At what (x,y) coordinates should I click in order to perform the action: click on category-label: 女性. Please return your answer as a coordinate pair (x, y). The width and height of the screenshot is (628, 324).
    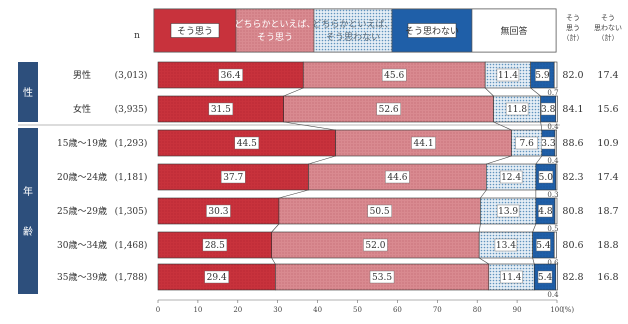
    Looking at the image, I should click on (82, 109).